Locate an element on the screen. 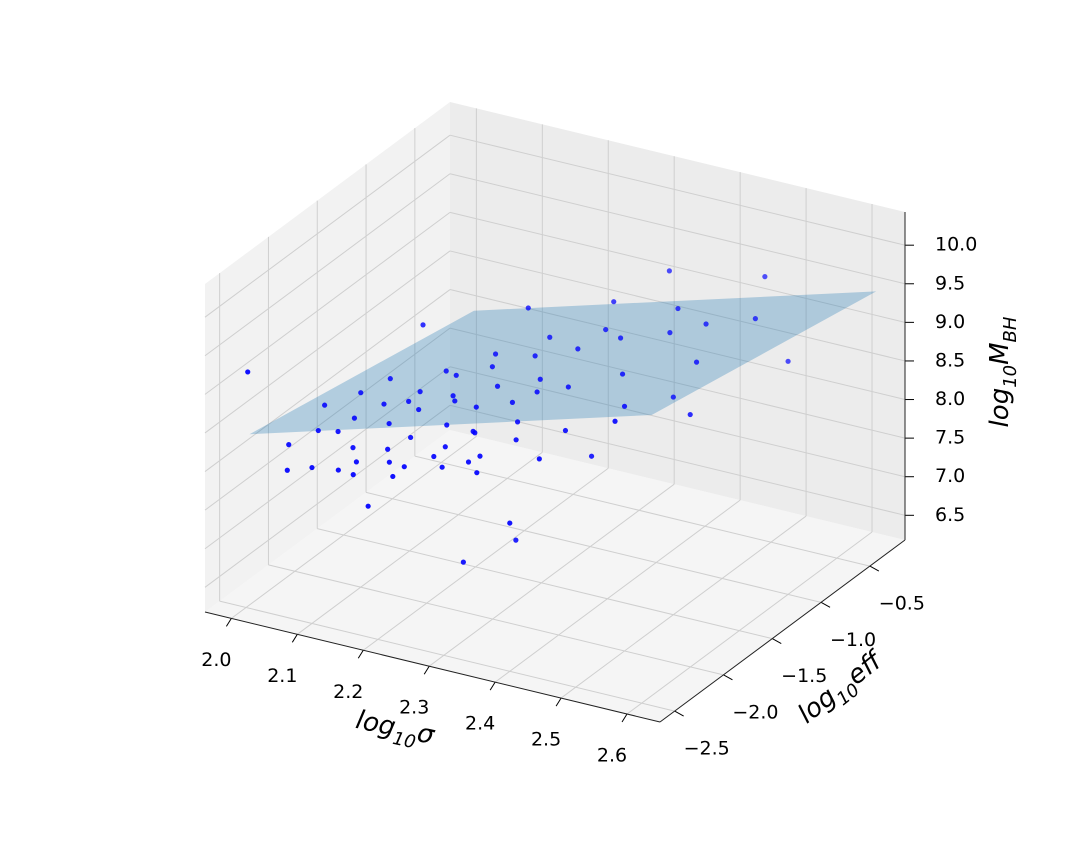 The height and width of the screenshot is (858, 1085). x-tick-label: 2.4 is located at coordinates (480, 724).